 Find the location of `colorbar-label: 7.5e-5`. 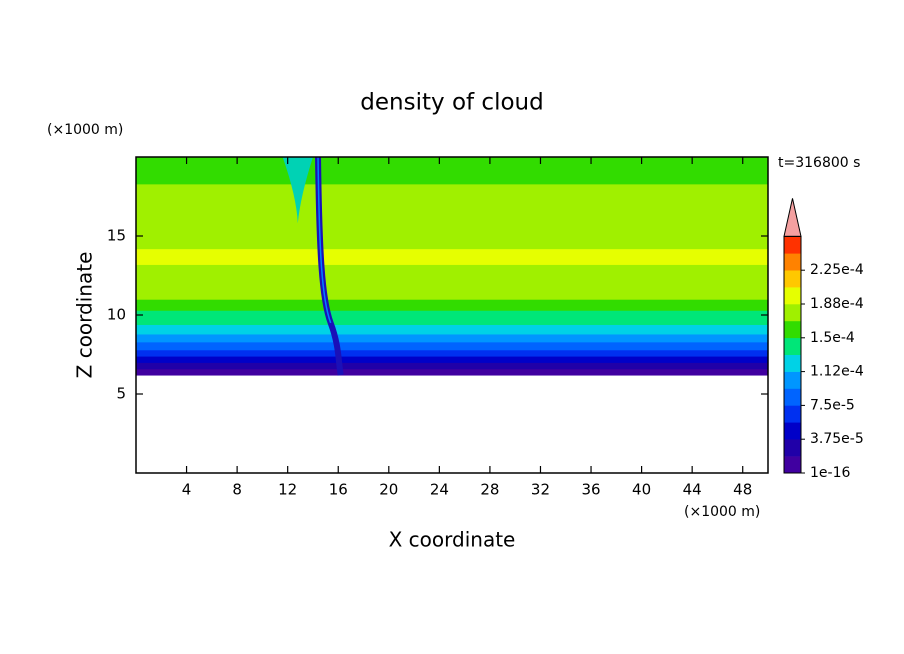

colorbar-label: 7.5e-5 is located at coordinates (832, 405).